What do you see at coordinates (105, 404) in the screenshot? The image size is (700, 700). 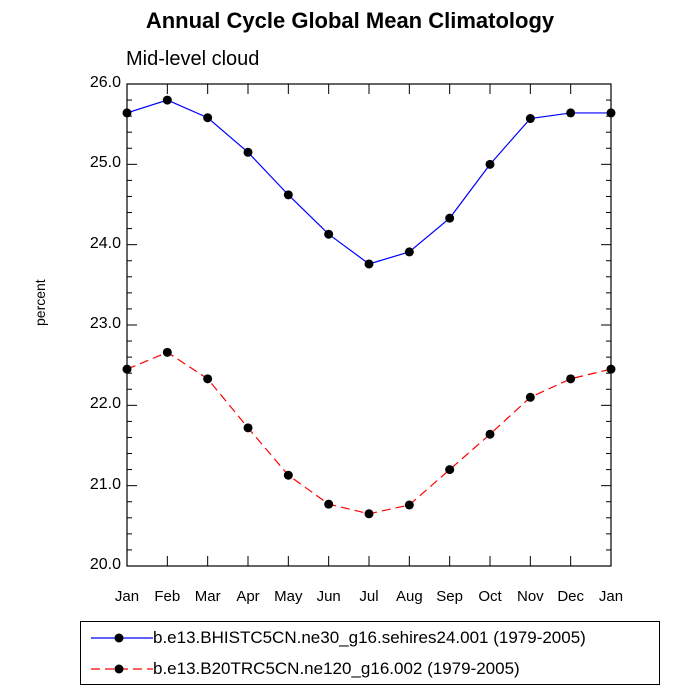 I see `y-tick-label: 22.0` at bounding box center [105, 404].